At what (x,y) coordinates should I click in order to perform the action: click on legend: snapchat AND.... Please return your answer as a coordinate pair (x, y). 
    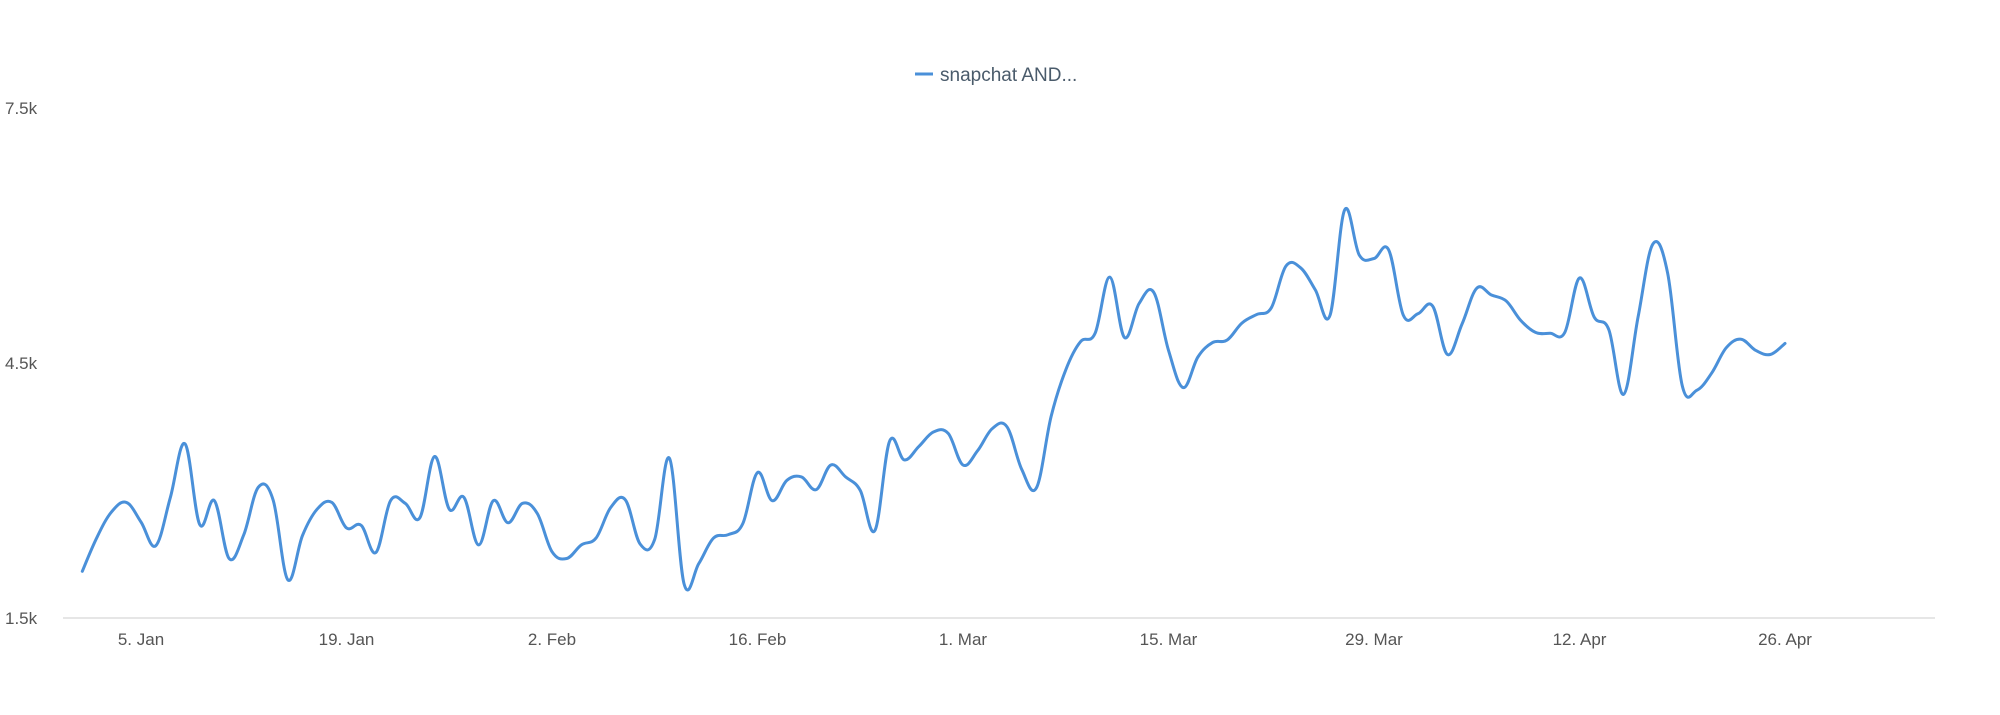
    Looking at the image, I should click on (996, 75).